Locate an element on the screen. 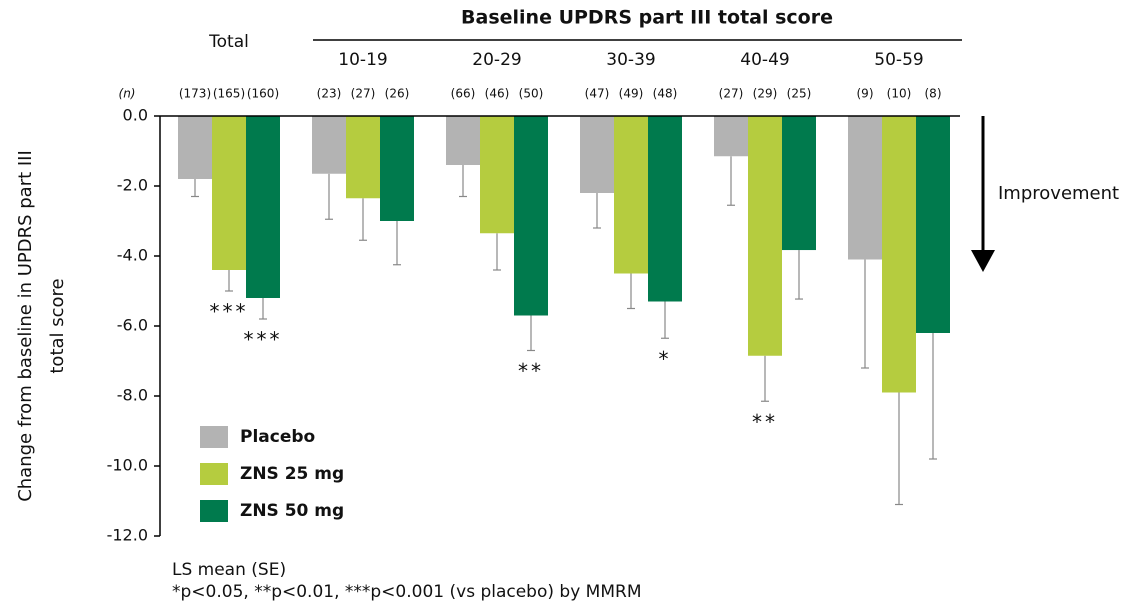 The height and width of the screenshot is (605, 1138). x-tick-label: 50-59 is located at coordinates (898, 60).